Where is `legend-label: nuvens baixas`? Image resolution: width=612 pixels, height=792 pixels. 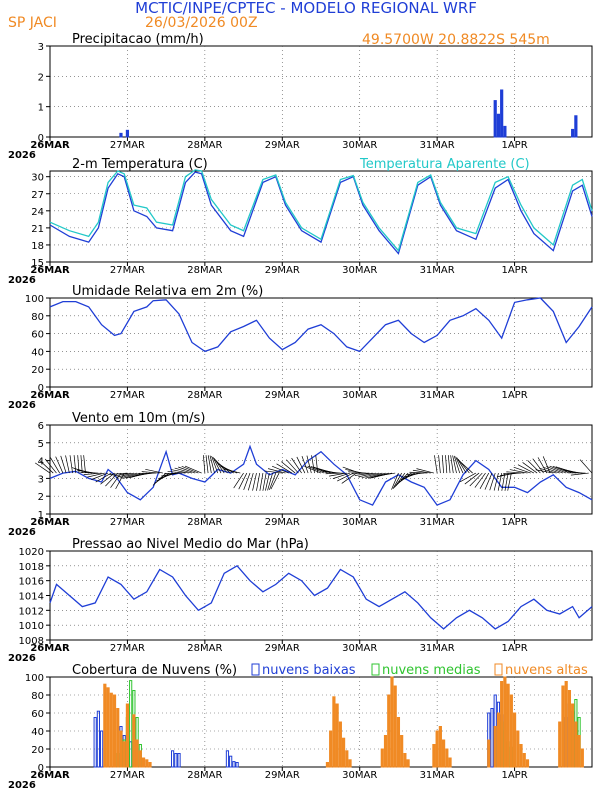 legend-label: nuvens baixas is located at coordinates (309, 670).